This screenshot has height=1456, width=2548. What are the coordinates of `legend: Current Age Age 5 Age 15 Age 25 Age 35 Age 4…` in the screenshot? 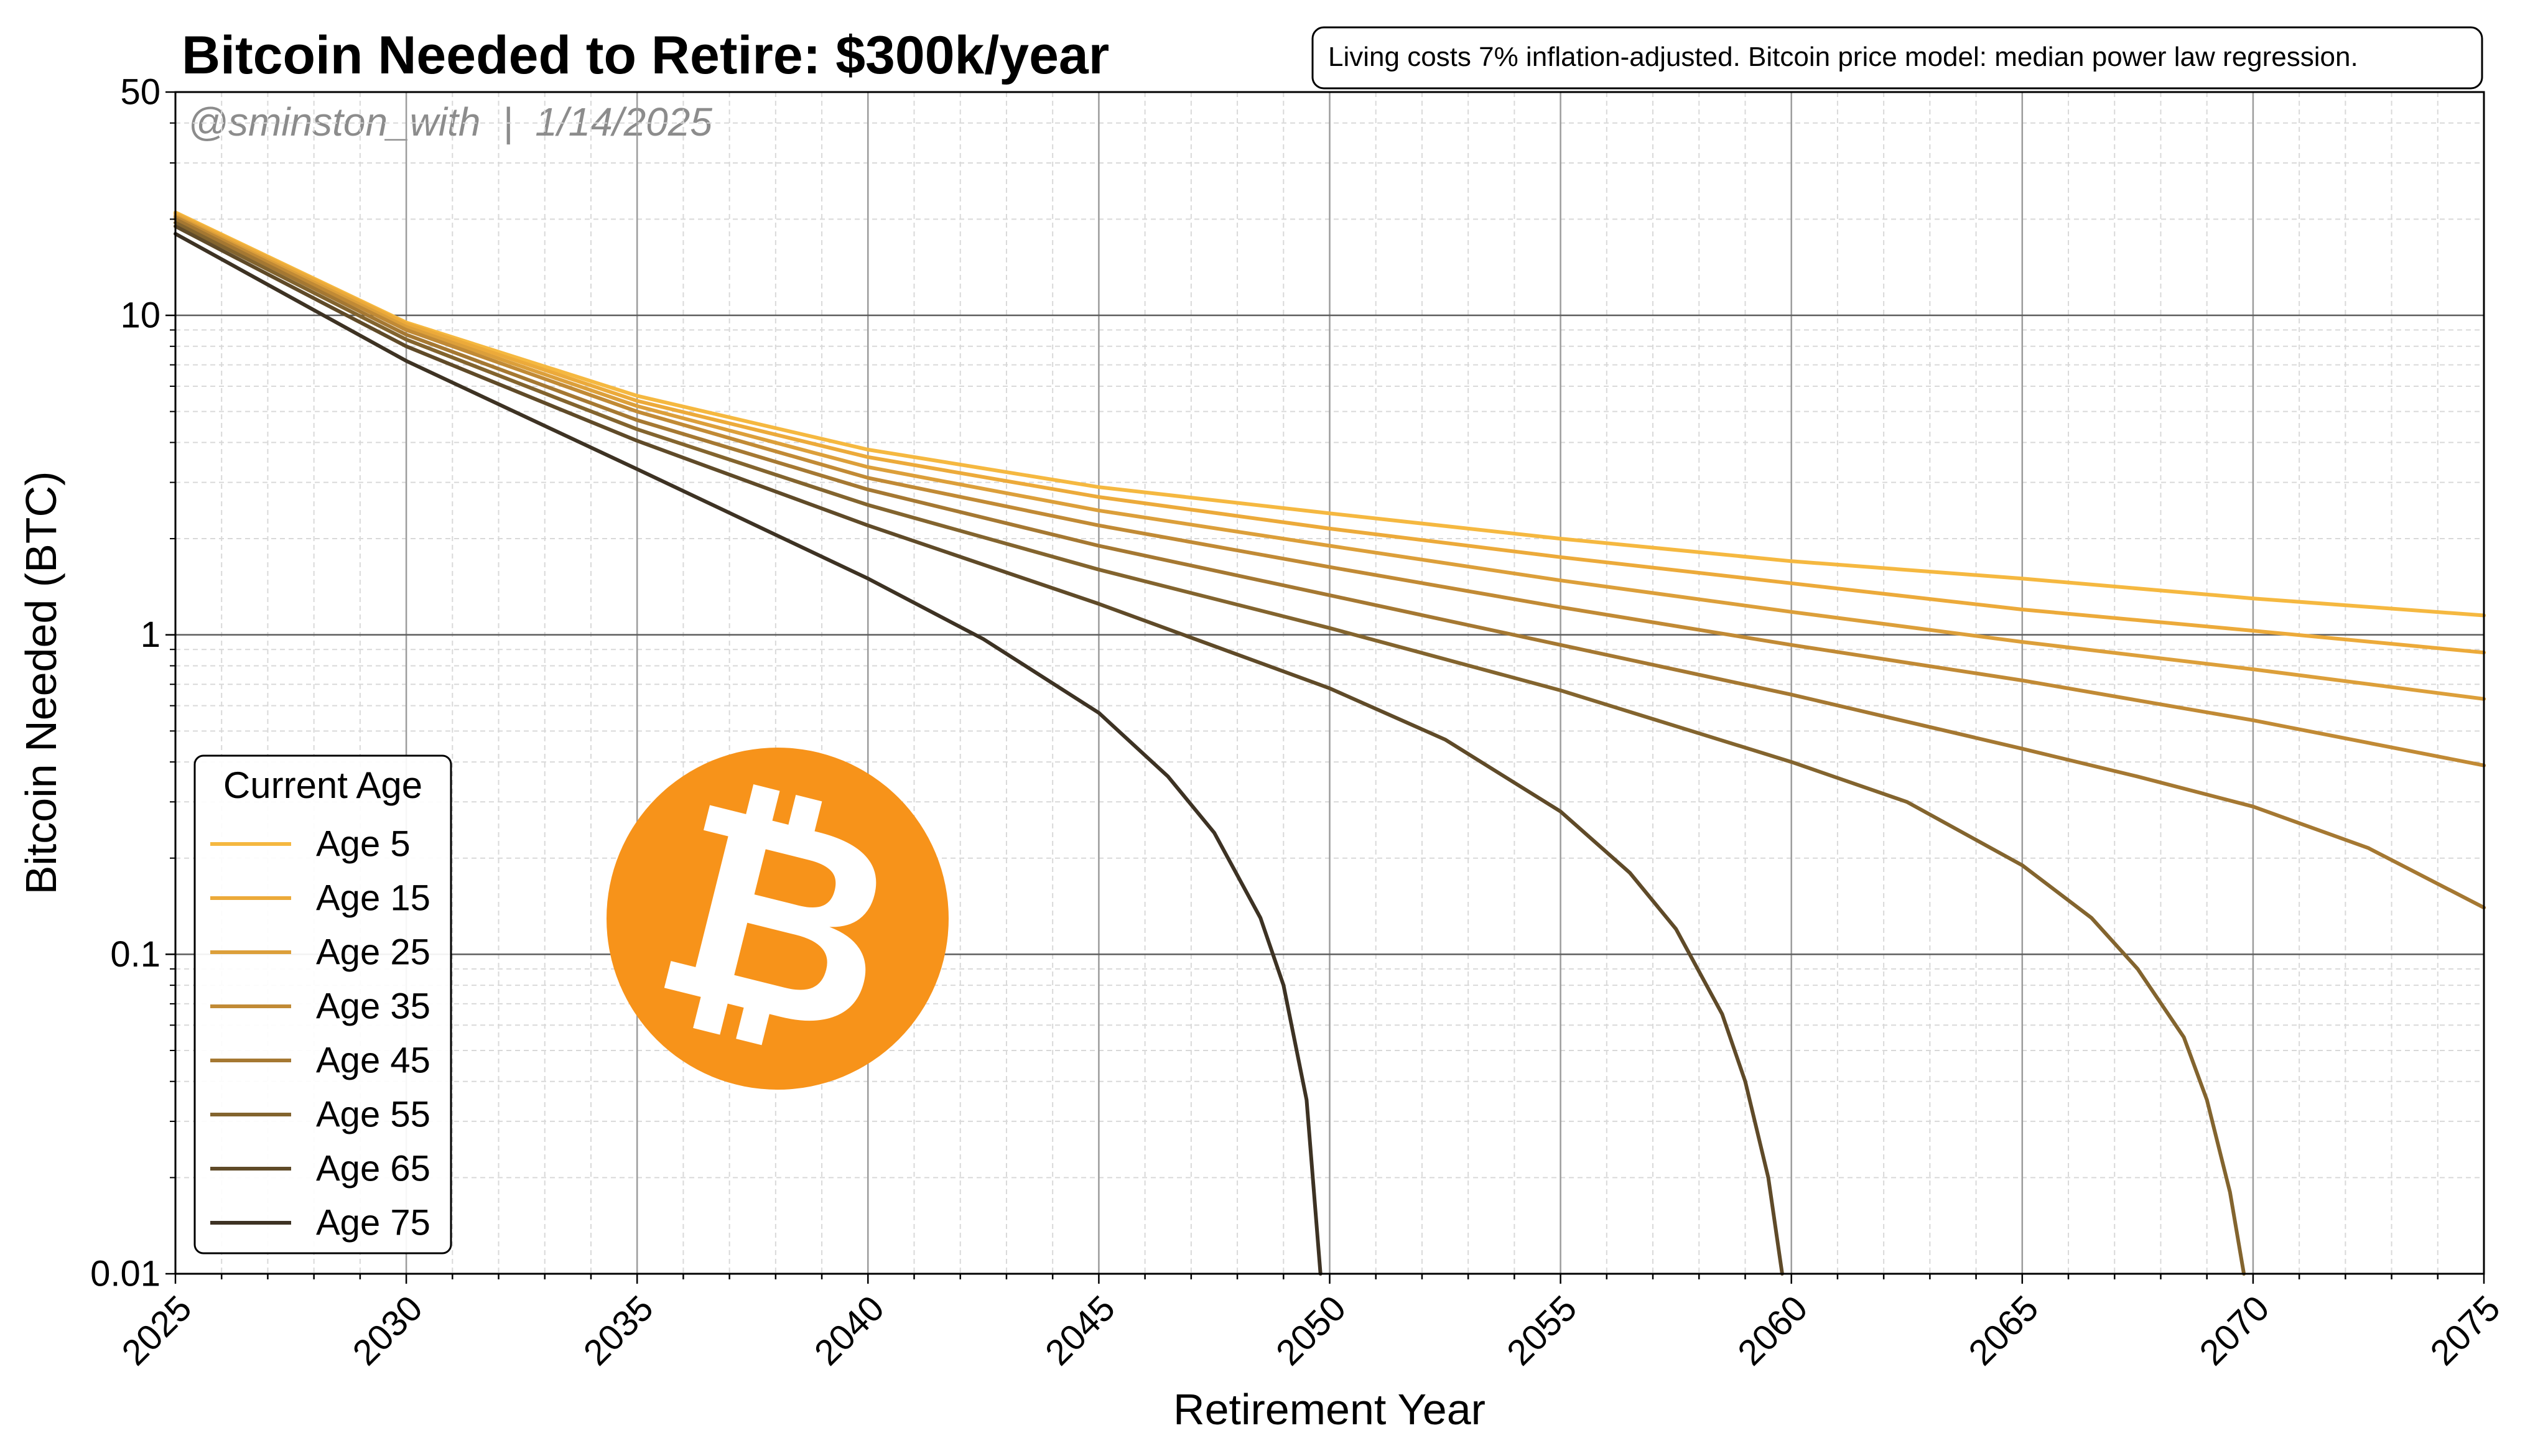 It's located at (322, 1004).